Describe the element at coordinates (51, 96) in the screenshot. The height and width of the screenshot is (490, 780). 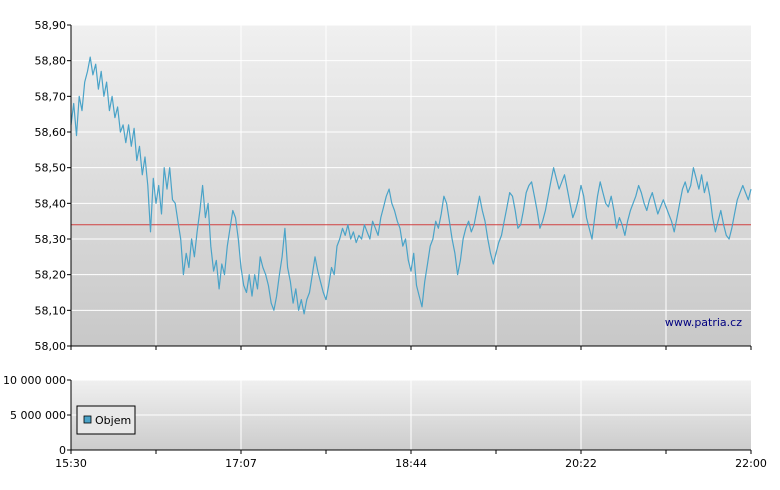
I see `price-y-tick-label: 58,70` at that location.